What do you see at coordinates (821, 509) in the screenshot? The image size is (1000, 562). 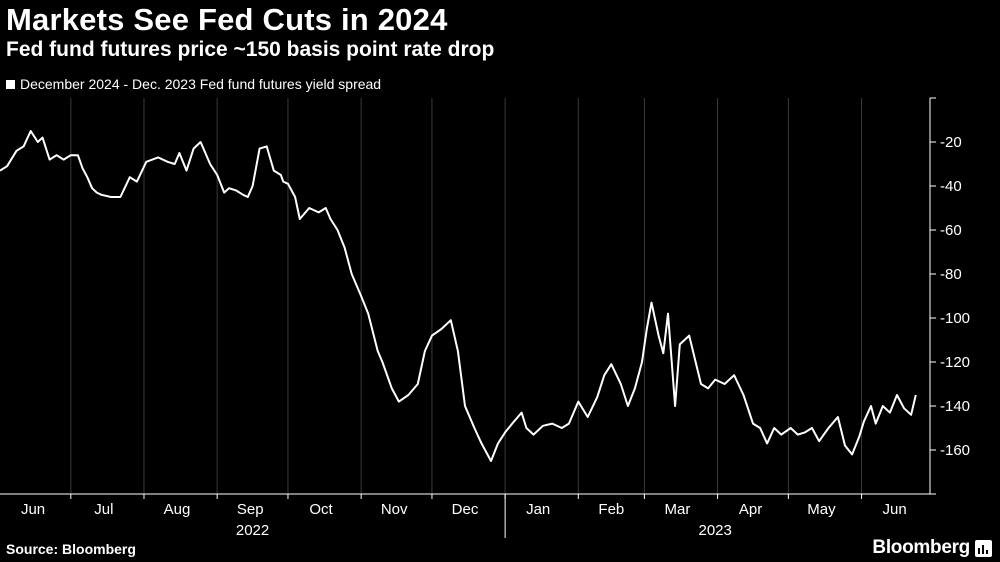 I see `x-tick-label: May` at bounding box center [821, 509].